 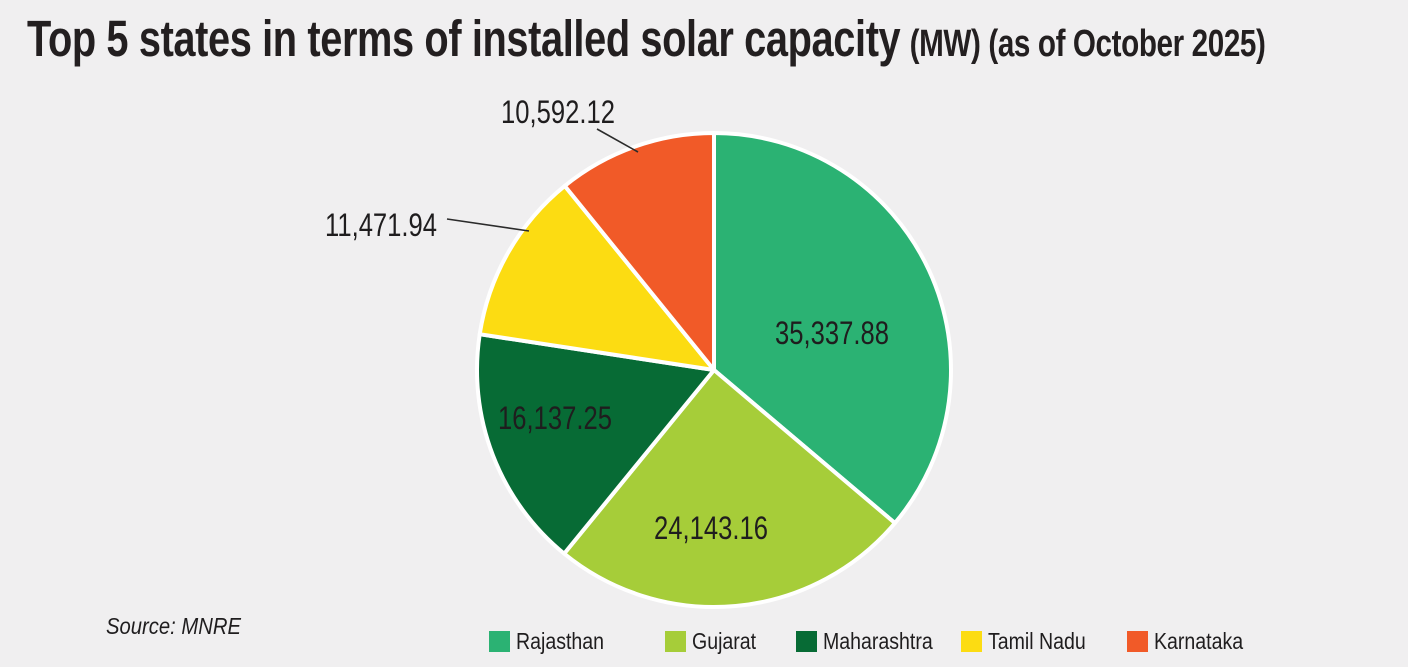 I want to click on pie-slice-maharashtra, so click(x=595, y=444).